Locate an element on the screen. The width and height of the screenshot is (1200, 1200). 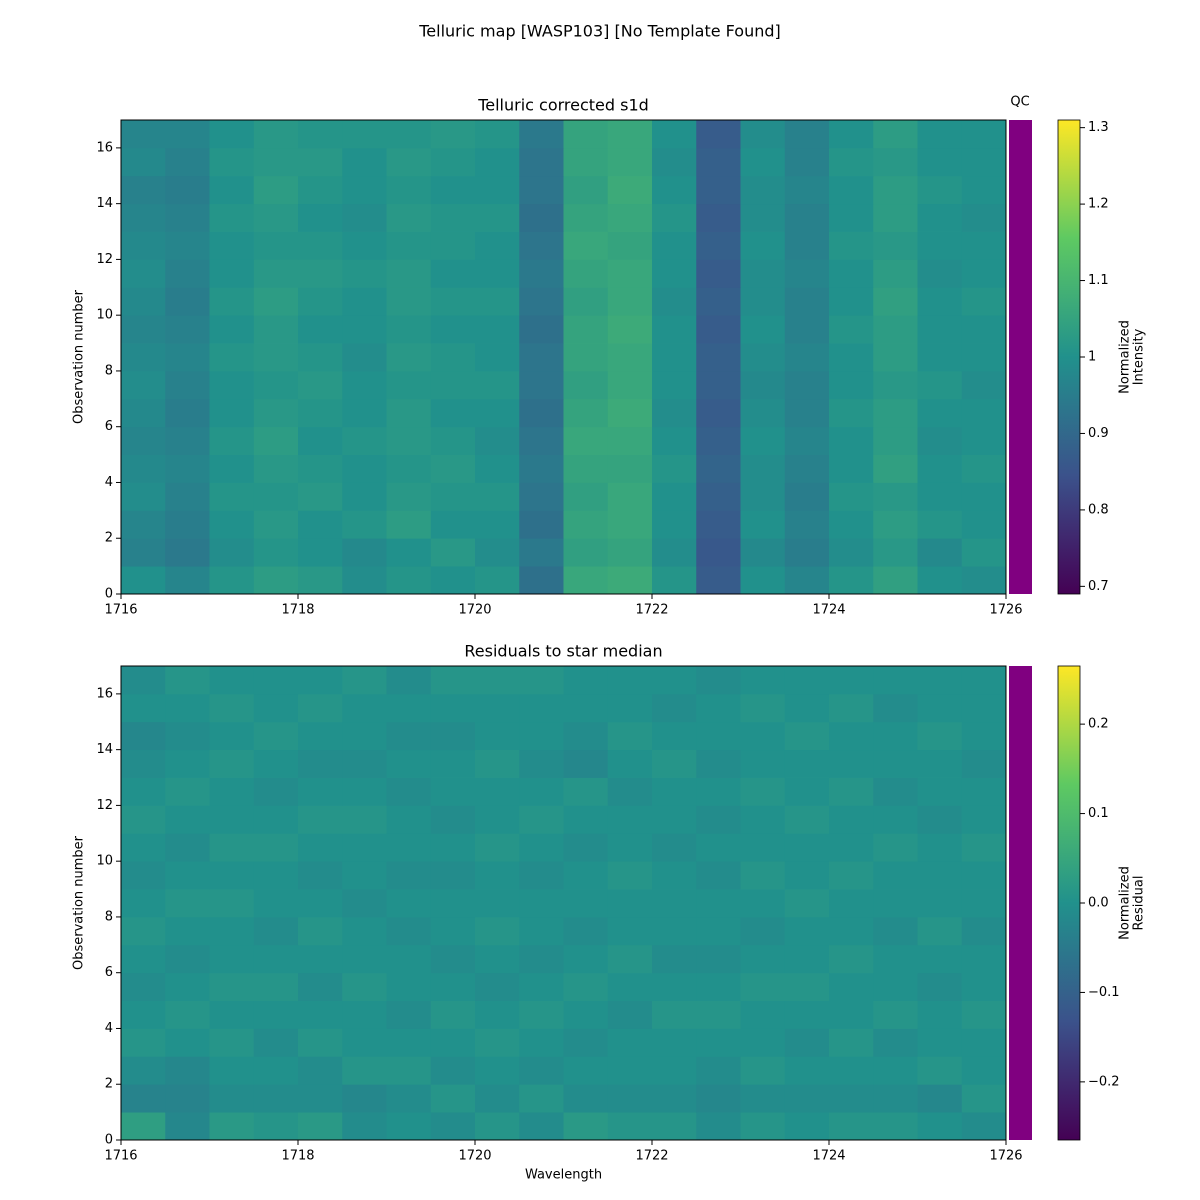
y-tick-label: 6 is located at coordinates (109, 426).